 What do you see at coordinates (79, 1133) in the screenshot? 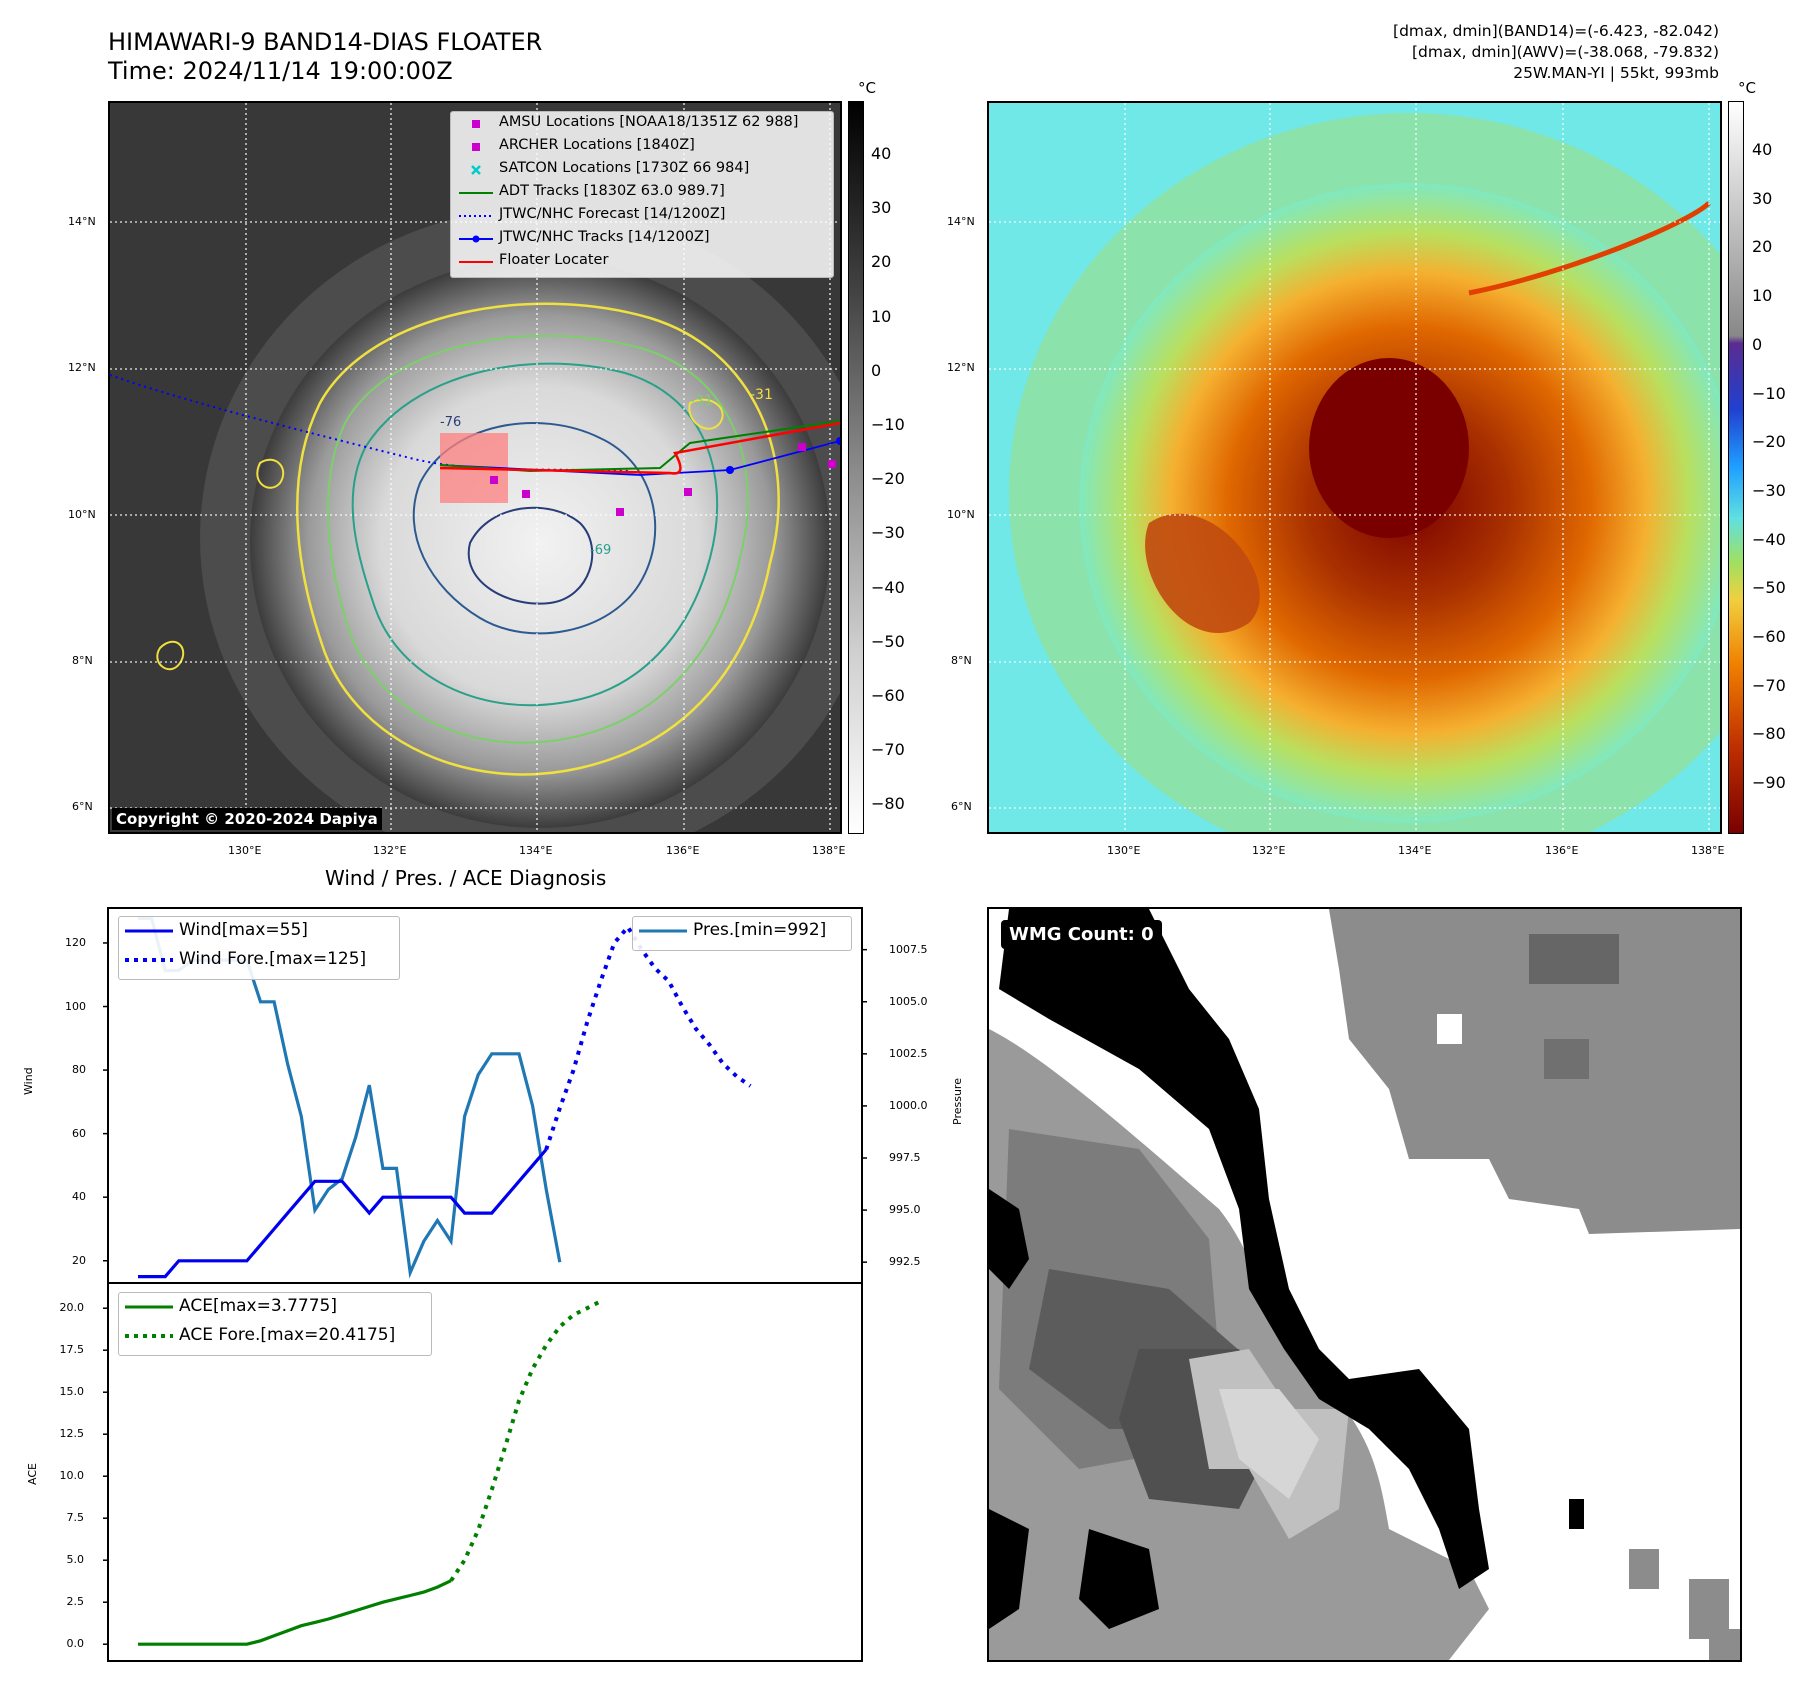
I see `axis-tick-label: 60` at bounding box center [79, 1133].